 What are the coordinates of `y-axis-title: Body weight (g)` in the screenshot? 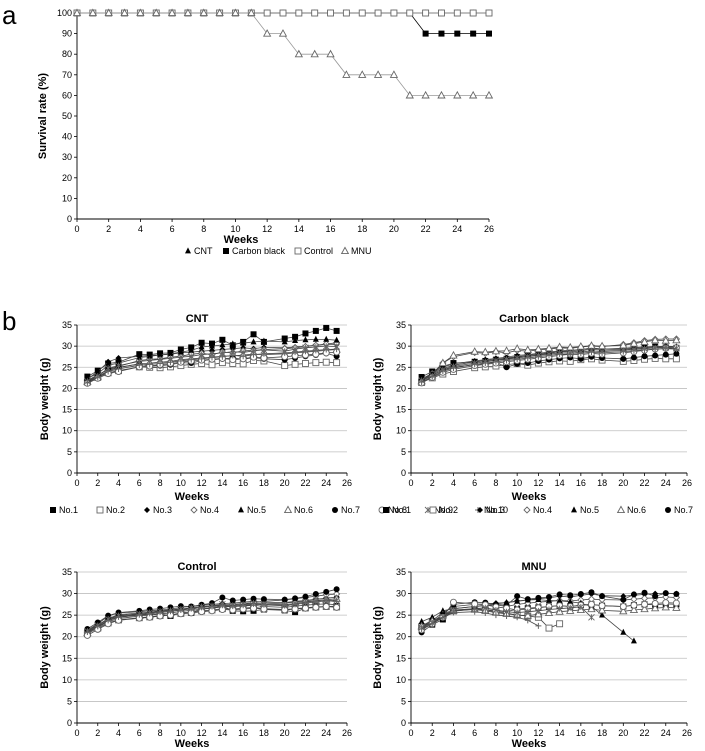 It's located at (45, 398).